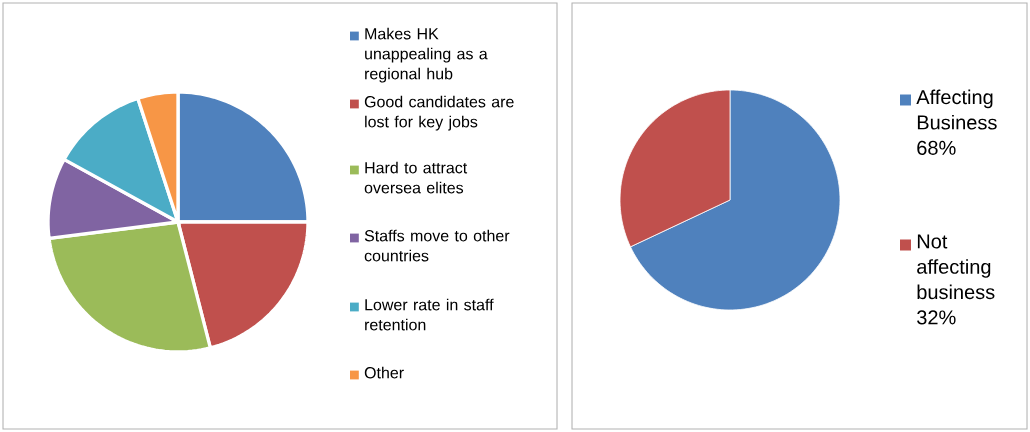 The height and width of the screenshot is (432, 1030). I want to click on legend-label: Not affecting business, so click(956, 267).